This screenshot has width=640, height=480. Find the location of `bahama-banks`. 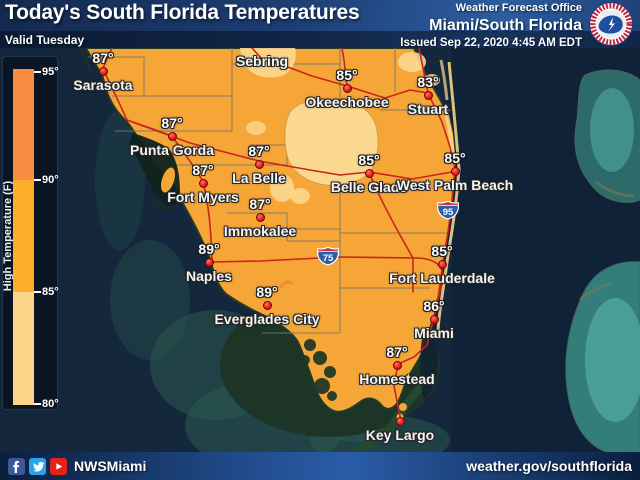

bahama-banks is located at coordinates (602, 262).